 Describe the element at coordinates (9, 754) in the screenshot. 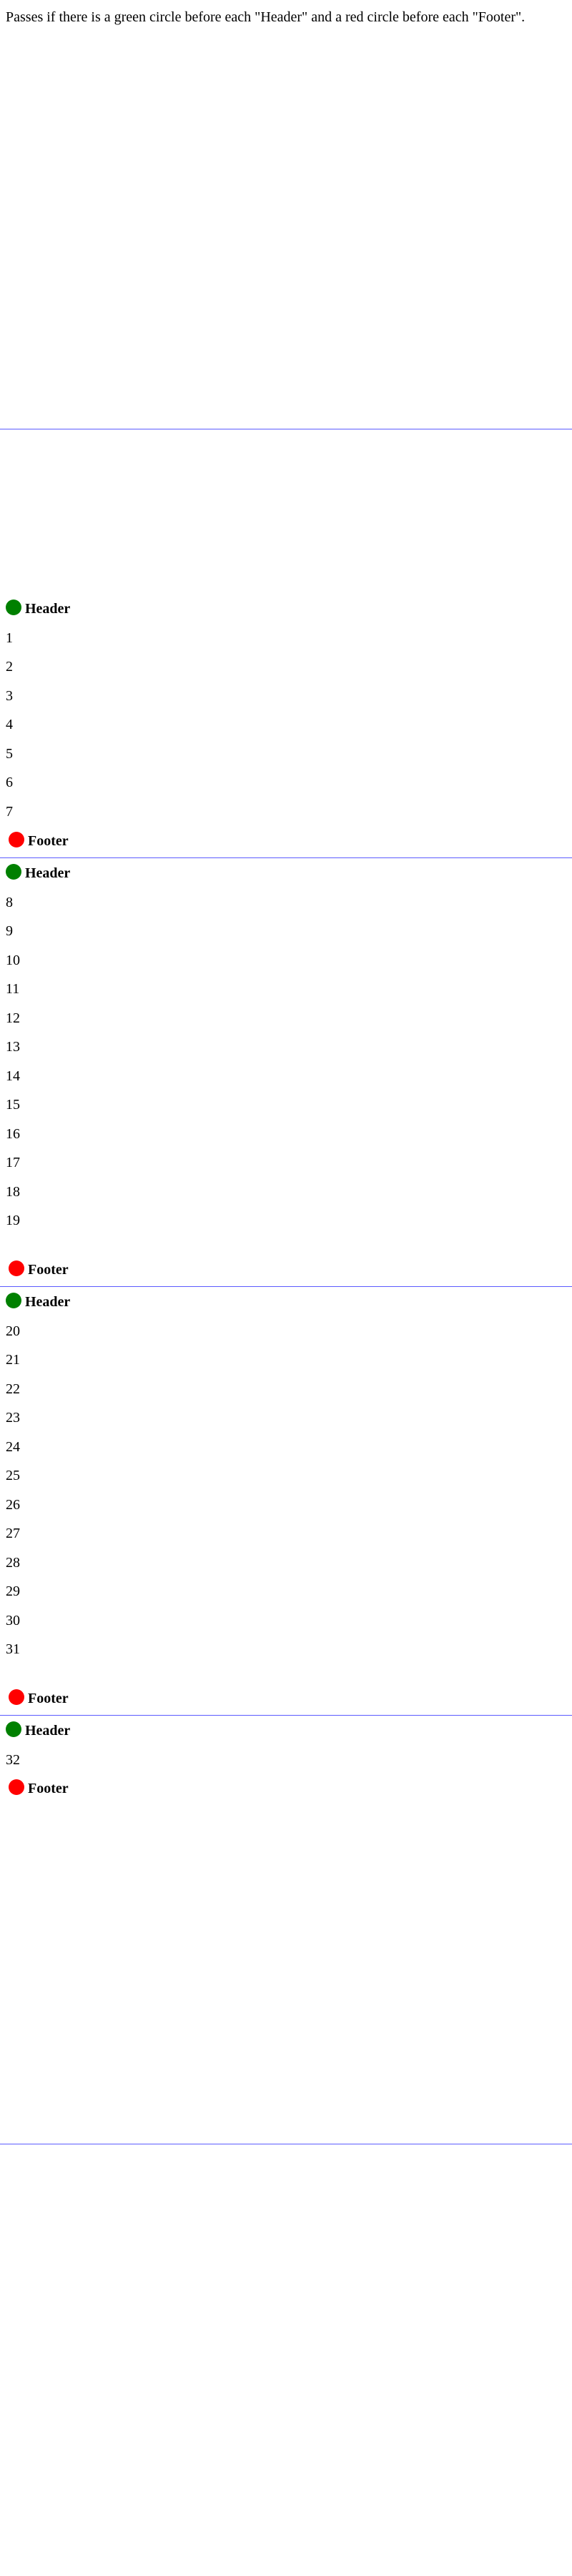

I see `list-item: 5` at that location.